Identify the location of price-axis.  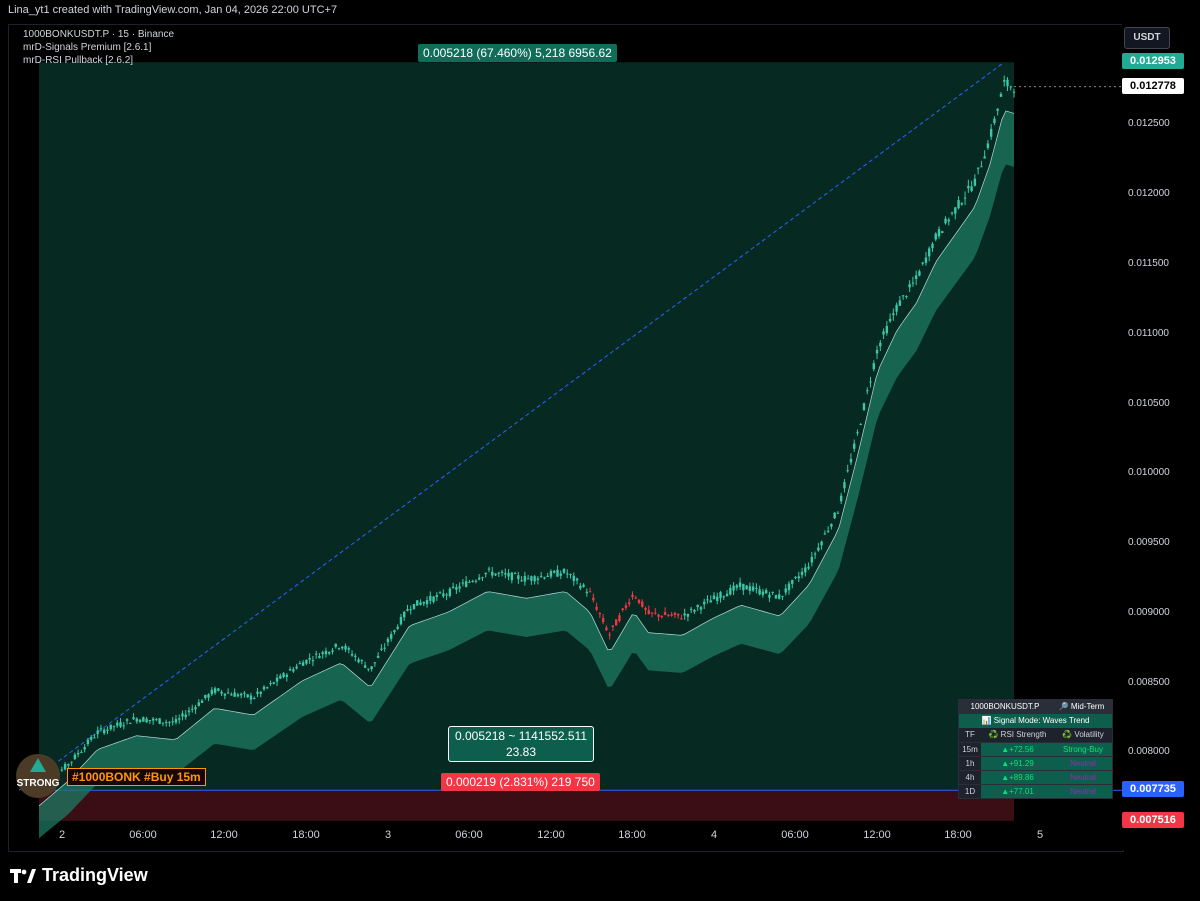
(1157, 437).